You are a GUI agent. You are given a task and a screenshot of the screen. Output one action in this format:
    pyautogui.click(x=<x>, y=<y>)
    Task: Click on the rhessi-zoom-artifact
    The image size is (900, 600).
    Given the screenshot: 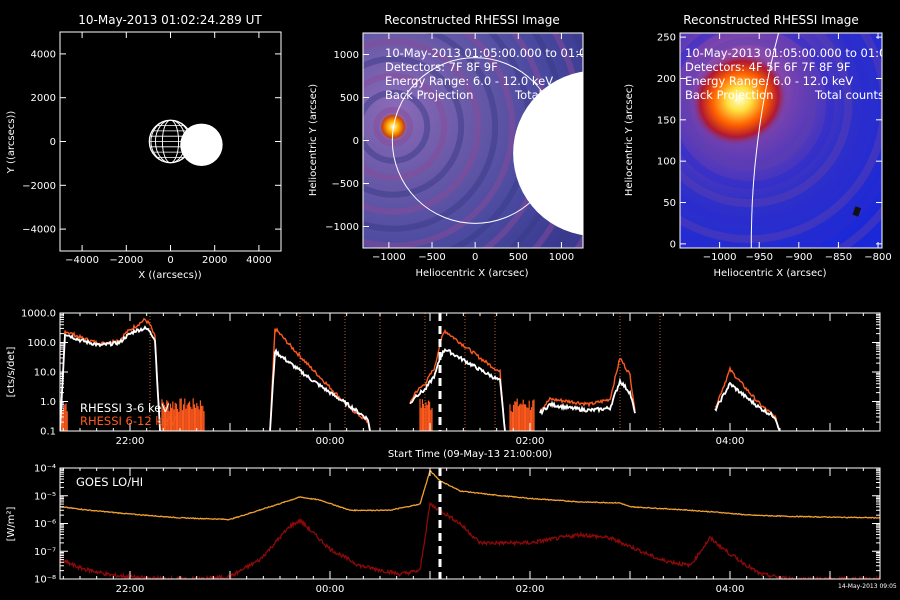 What is the action you would take?
    pyautogui.click(x=857, y=211)
    